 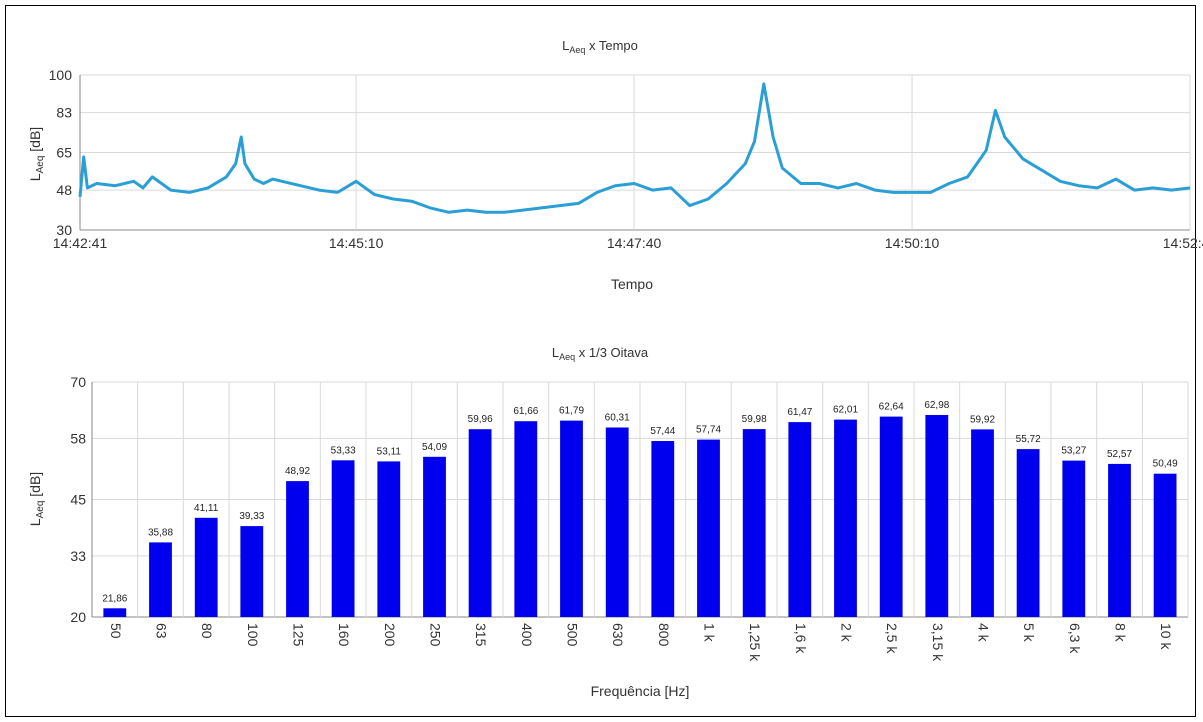 What do you see at coordinates (708, 528) in the screenshot?
I see `bar-1k` at bounding box center [708, 528].